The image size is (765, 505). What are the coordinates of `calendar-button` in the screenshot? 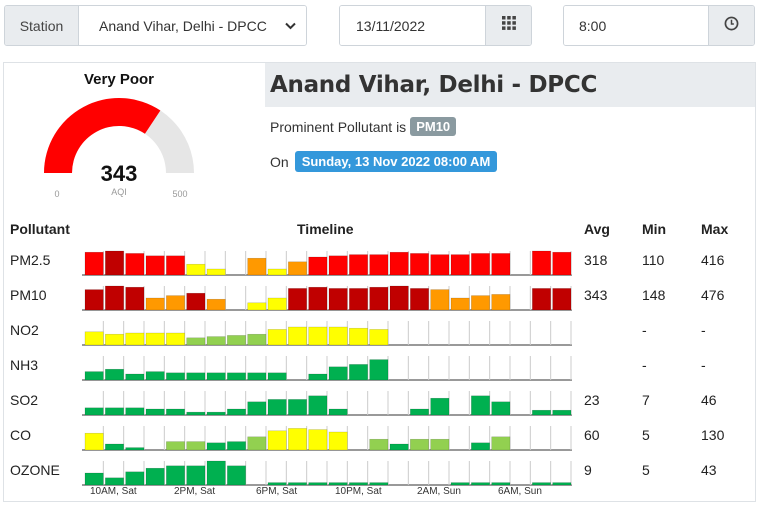 It's located at (508, 25).